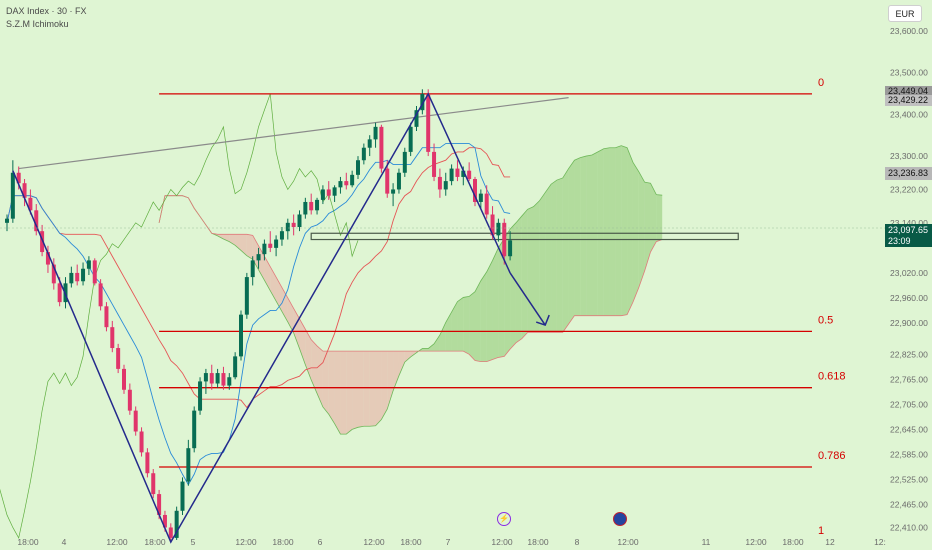  Describe the element at coordinates (504, 519) in the screenshot. I see `lightning-icon: ⚡` at that location.